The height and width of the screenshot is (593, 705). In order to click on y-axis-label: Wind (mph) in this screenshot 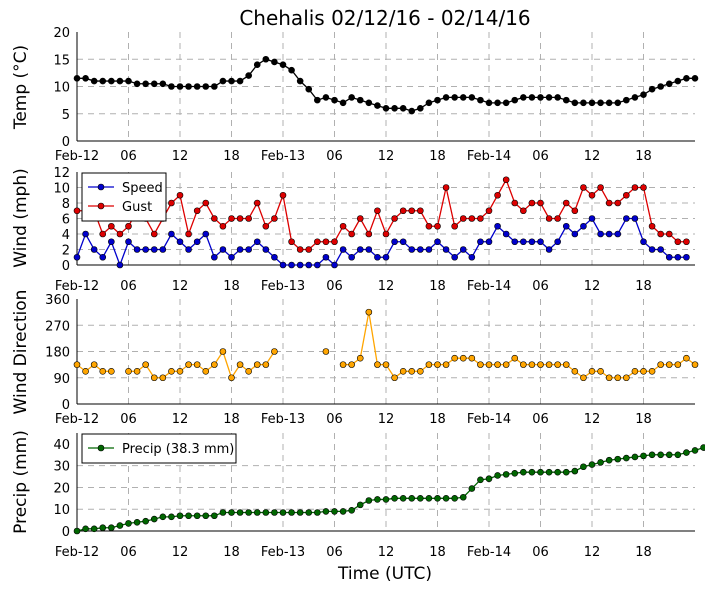, I will do `click(21, 218)`.